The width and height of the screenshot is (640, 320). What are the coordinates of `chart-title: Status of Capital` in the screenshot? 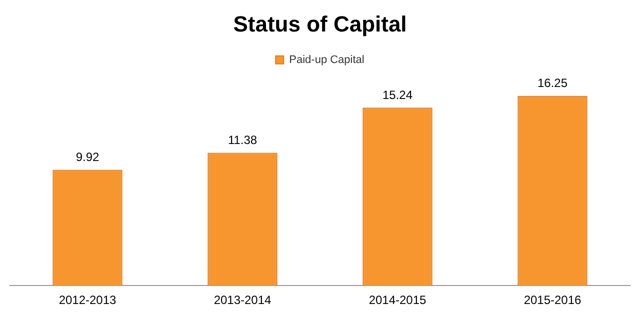 It's located at (320, 23).